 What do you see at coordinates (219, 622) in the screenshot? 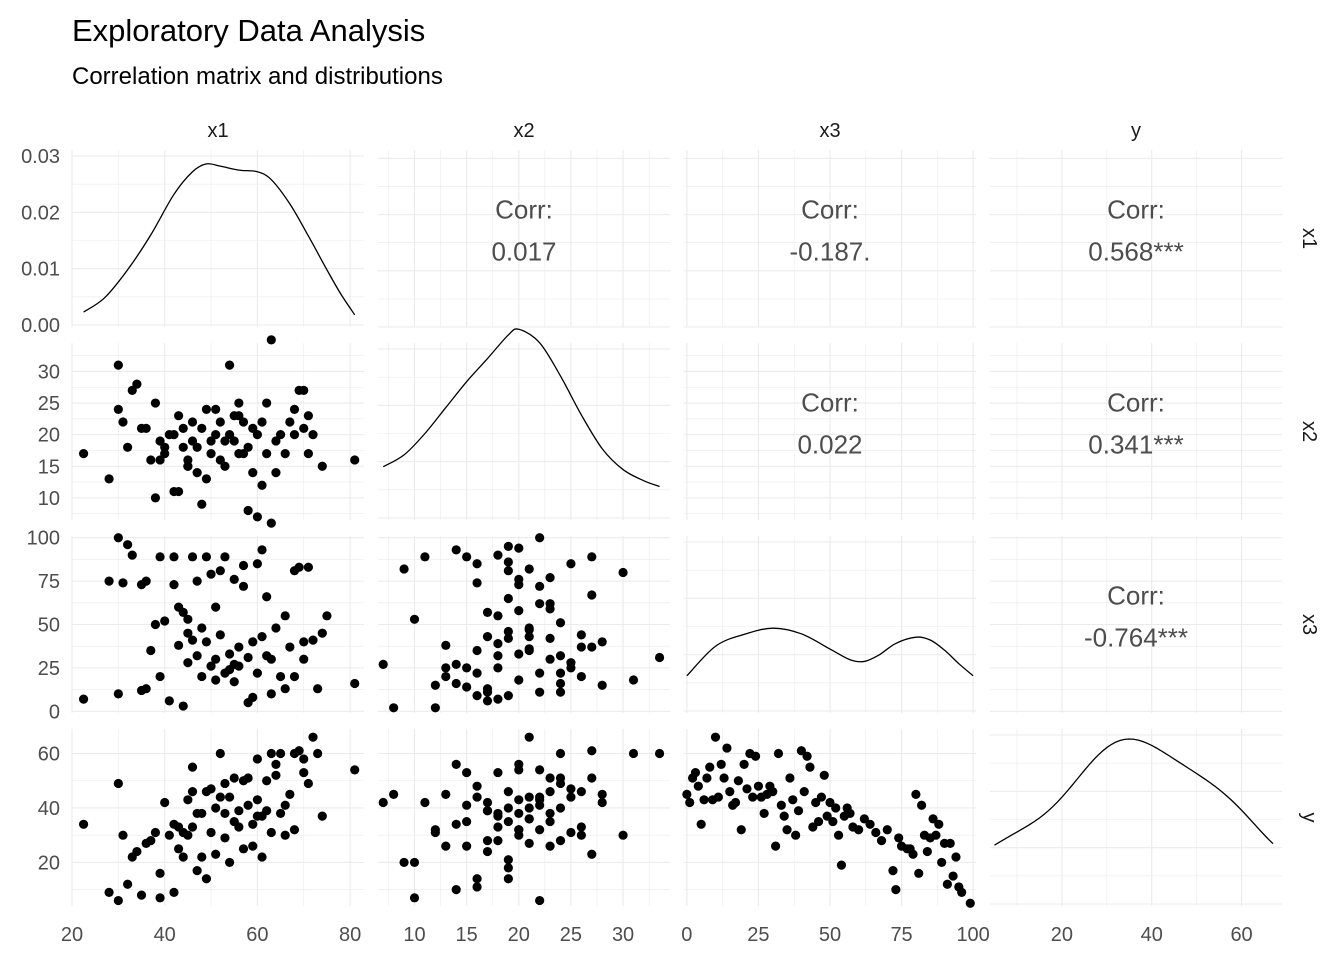
I see `scatter-x3-vs-x1` at bounding box center [219, 622].